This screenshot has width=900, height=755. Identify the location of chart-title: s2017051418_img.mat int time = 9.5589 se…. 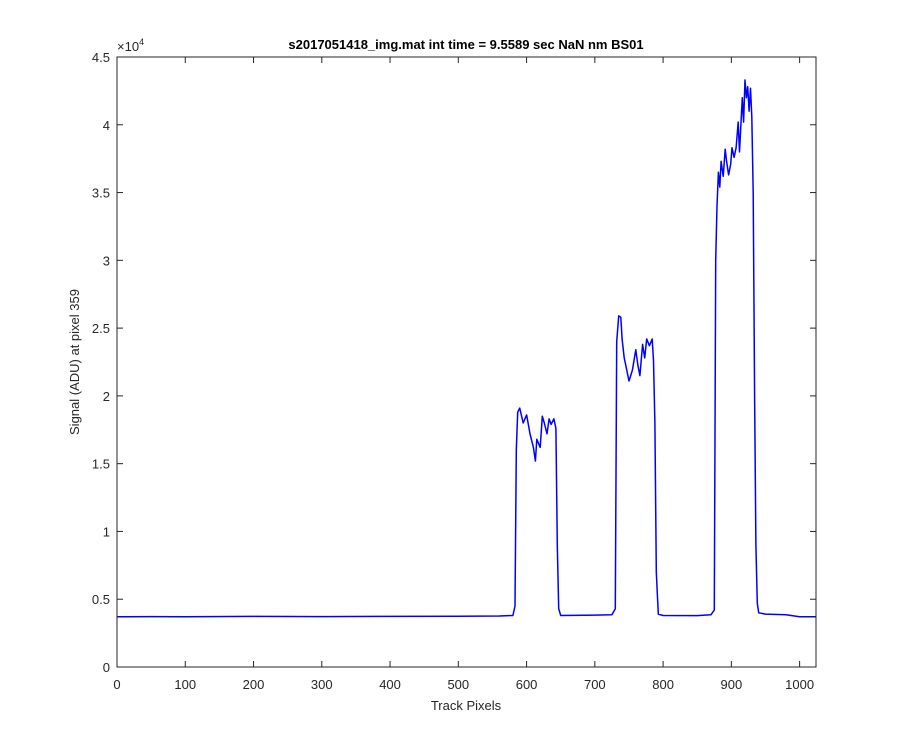
(465, 44).